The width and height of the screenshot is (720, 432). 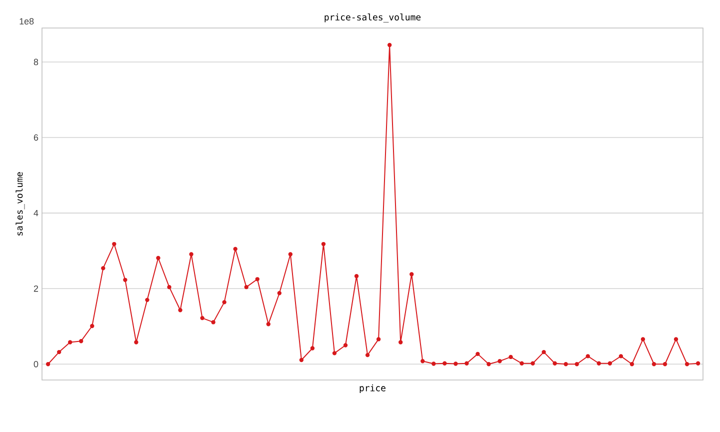 I want to click on y-tick-label: 2, so click(x=36, y=288).